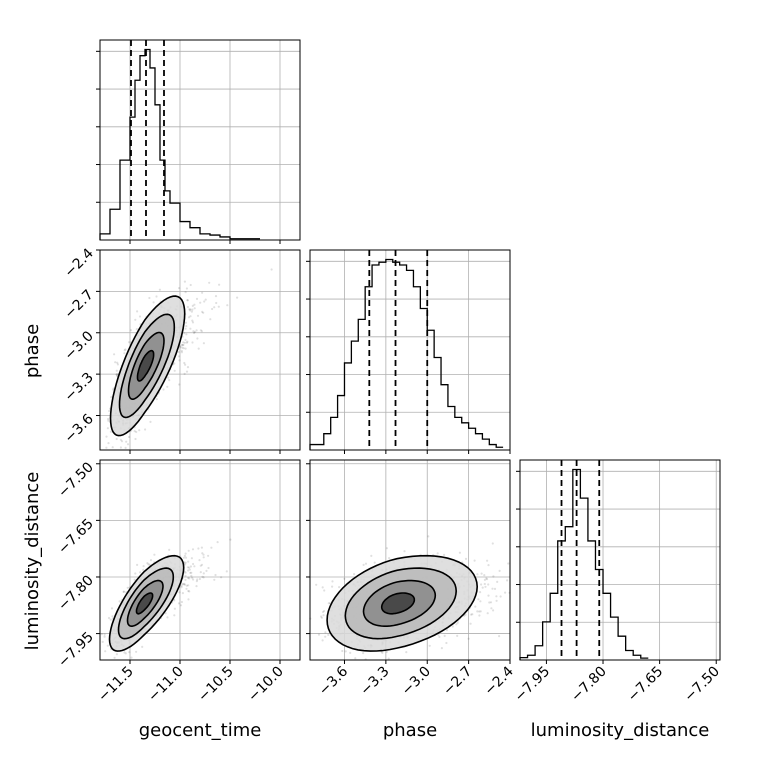 Image resolution: width=760 pixels, height=760 pixels. Describe the element at coordinates (406, 354) in the screenshot. I see `histogram-phase` at that location.